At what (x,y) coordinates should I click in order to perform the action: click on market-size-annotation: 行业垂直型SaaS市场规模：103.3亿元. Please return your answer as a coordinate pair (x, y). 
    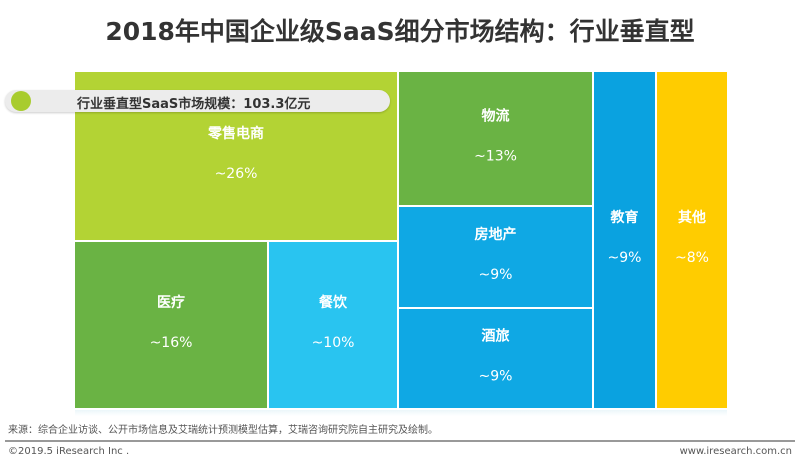
    Looking at the image, I should click on (197, 101).